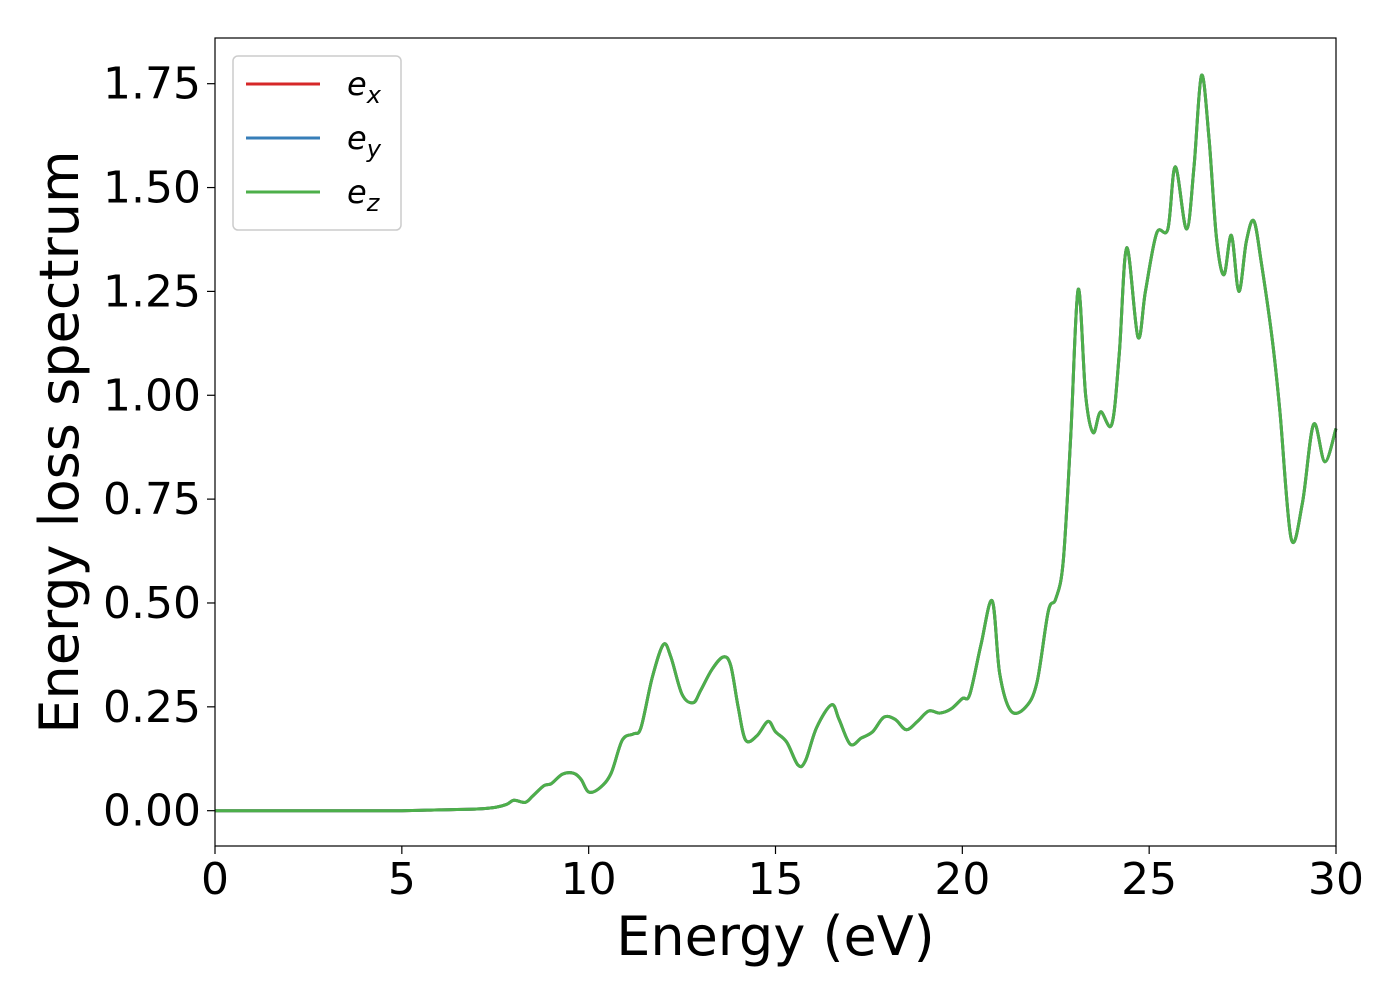 This screenshot has height=1000, width=1400. What do you see at coordinates (1149, 879) in the screenshot?
I see `x-tick-label: 25` at bounding box center [1149, 879].